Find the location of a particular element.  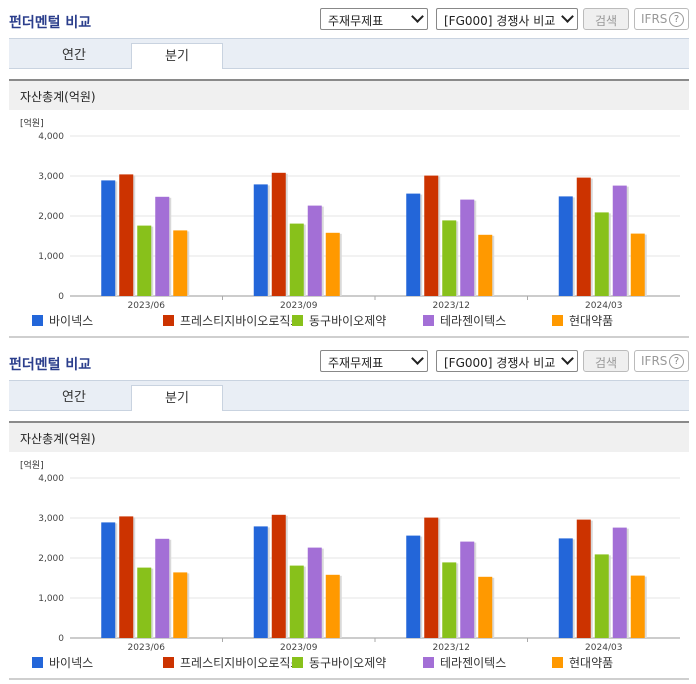

panel-title: 펀더멘털 비교 is located at coordinates (50, 23).